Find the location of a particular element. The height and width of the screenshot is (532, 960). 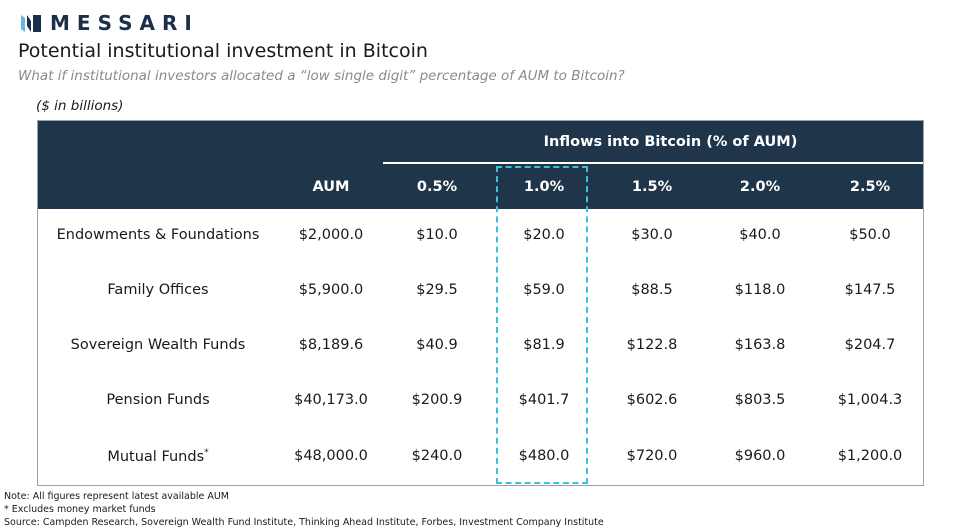

table-cell: $5,900.0 is located at coordinates (331, 290).